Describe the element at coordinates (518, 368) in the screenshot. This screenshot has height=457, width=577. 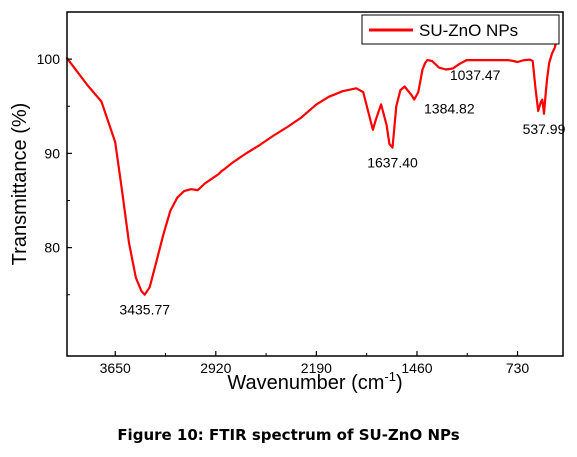
I see `x-tick-label: 730` at that location.